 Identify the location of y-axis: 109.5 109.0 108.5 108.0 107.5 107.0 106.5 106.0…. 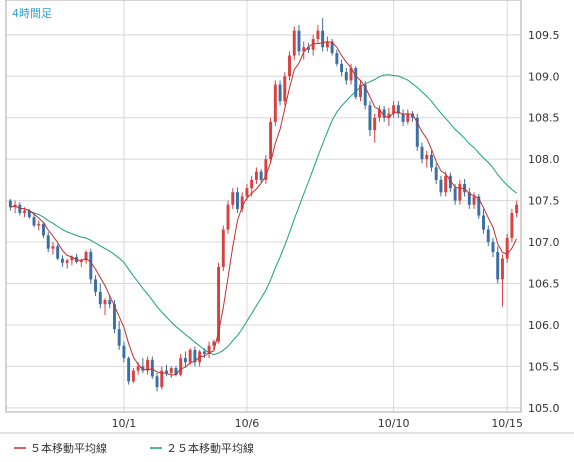
(544, 222).